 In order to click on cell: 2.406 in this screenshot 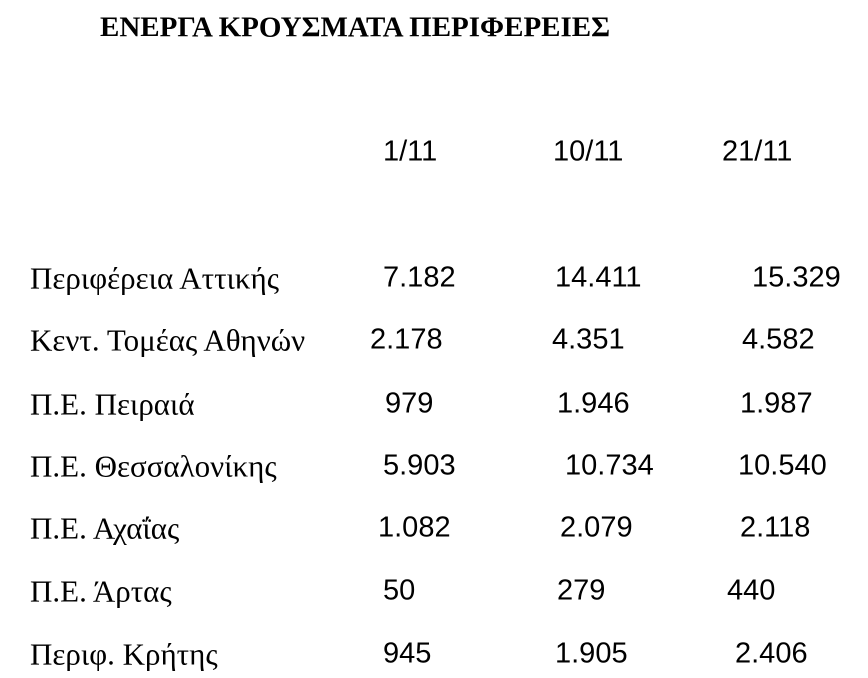, I will do `click(771, 653)`.